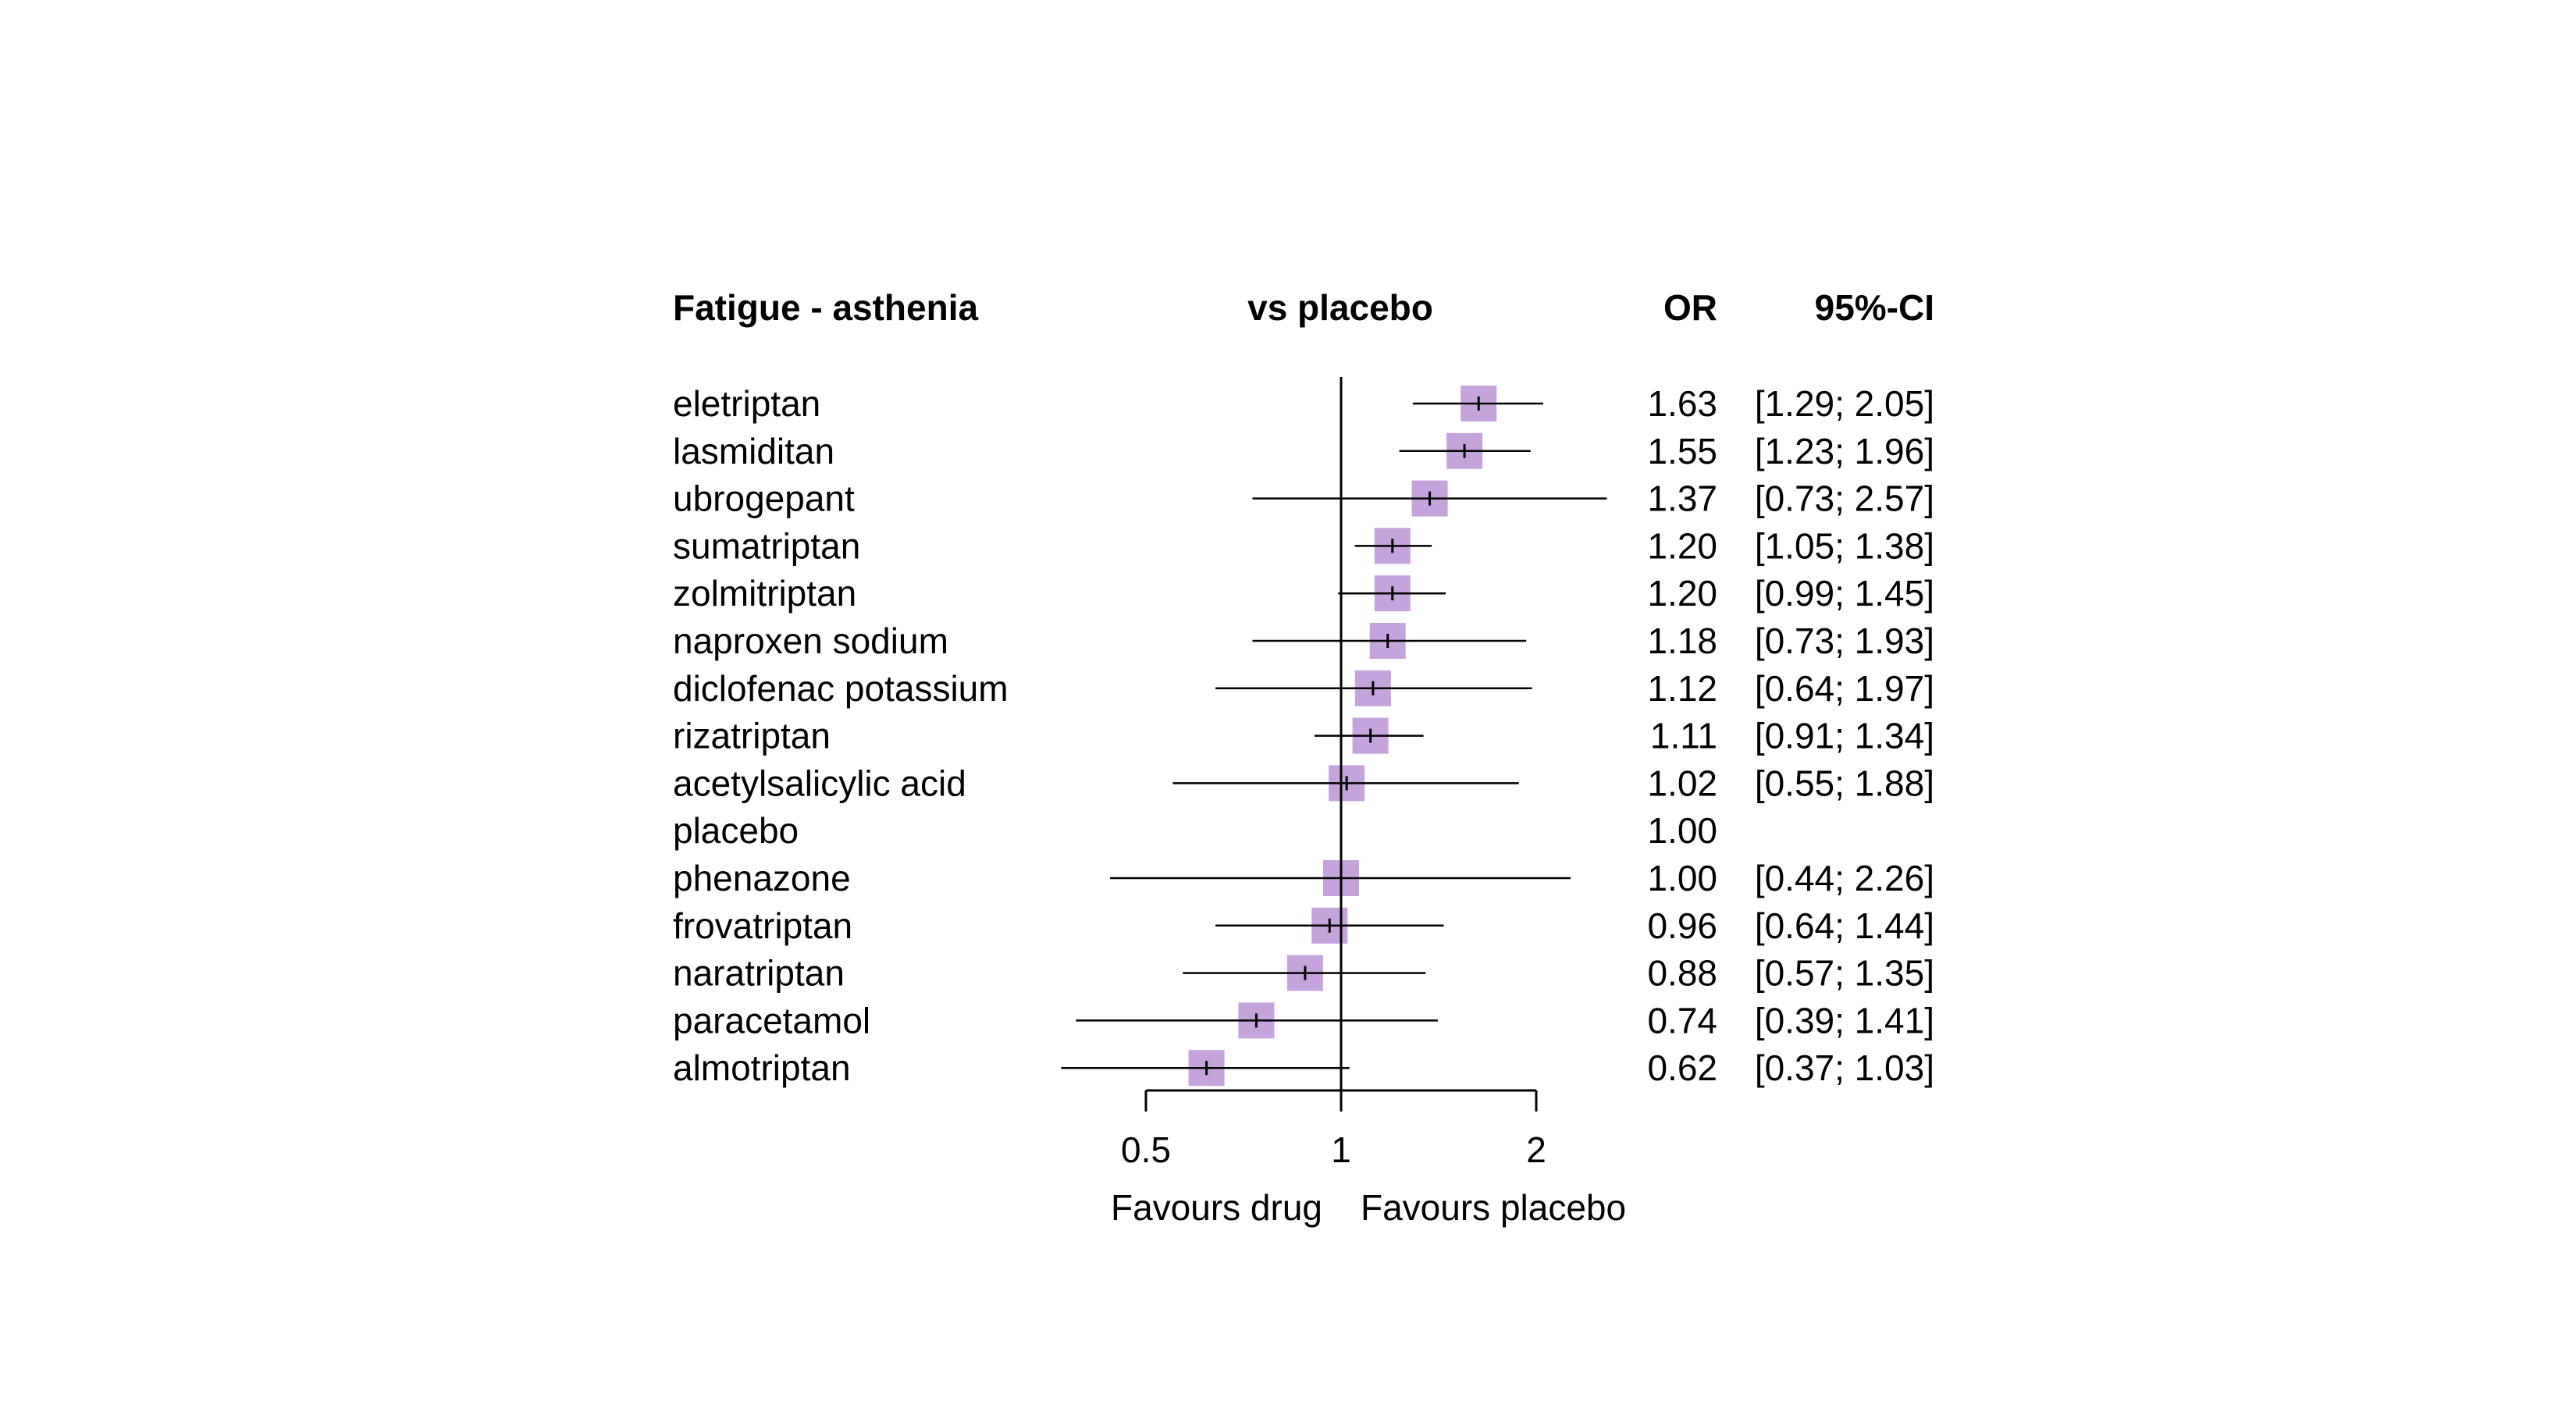 Image resolution: width=2576 pixels, height=1405 pixels. I want to click on row-ci-value: [1.29; 2.05], so click(1844, 404).